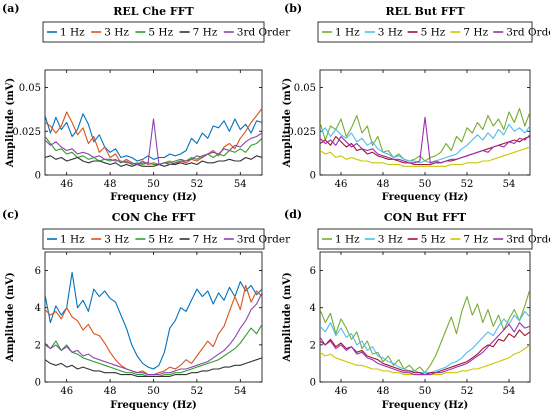 This screenshot has width=550, height=417. Describe the element at coordinates (154, 217) in the screenshot. I see `chart-title: CON Che FFT` at that location.